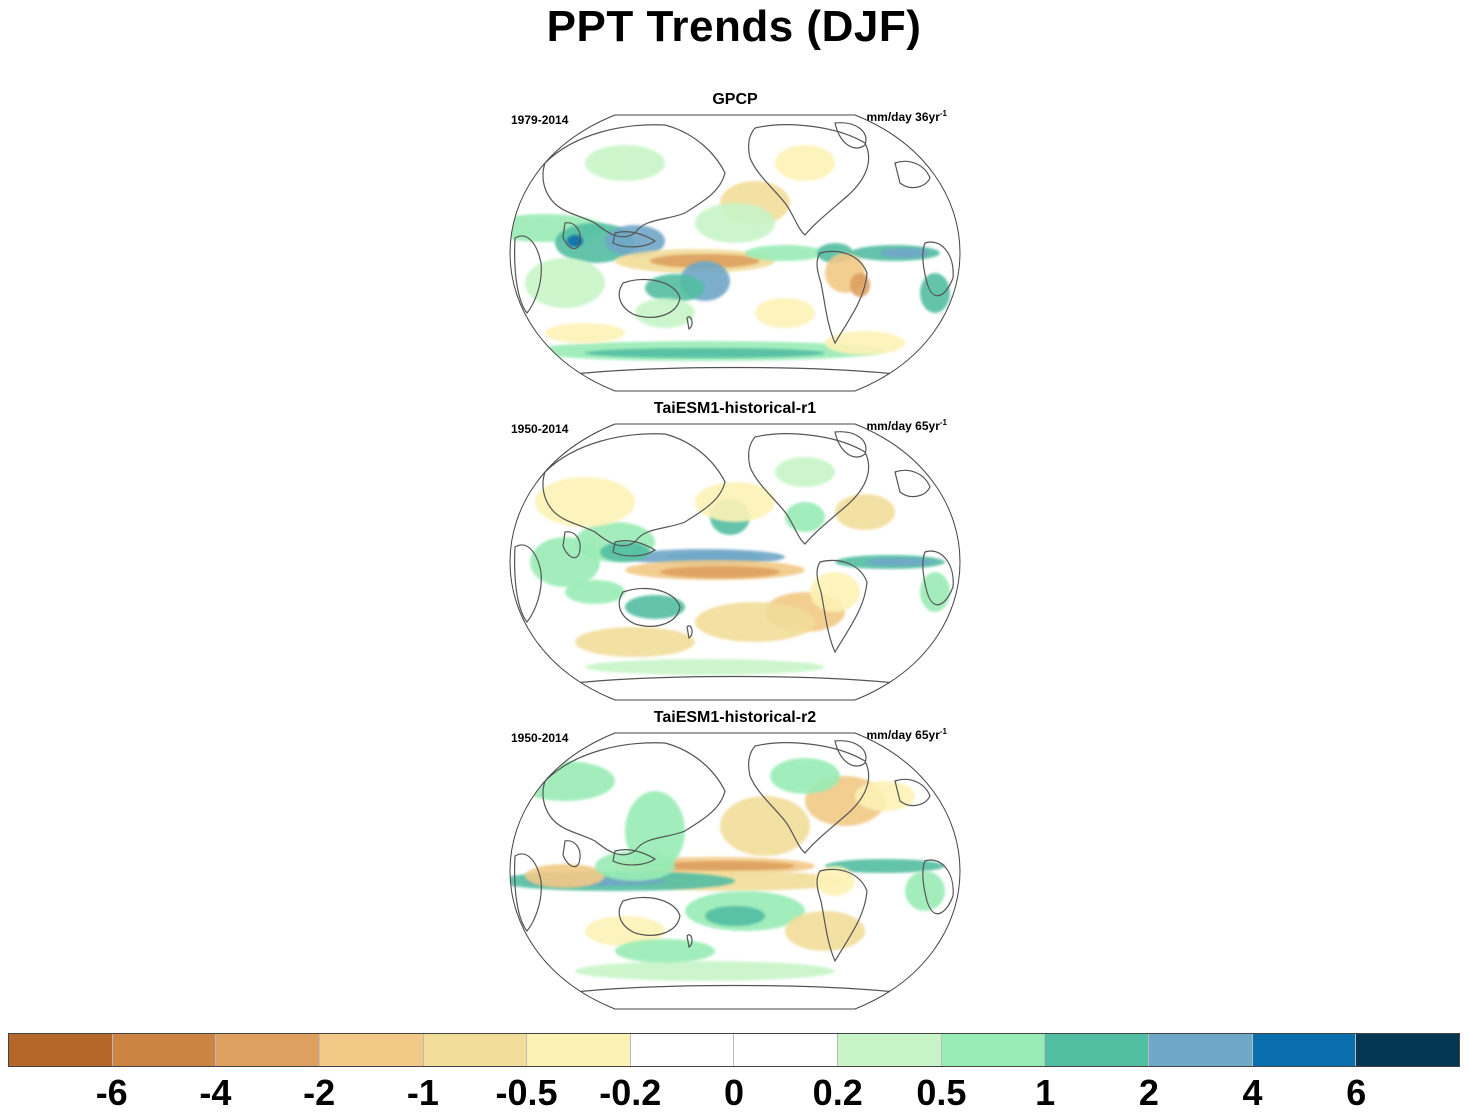  What do you see at coordinates (941, 1092) in the screenshot?
I see `colorbar-tick-label: 0.5` at bounding box center [941, 1092].